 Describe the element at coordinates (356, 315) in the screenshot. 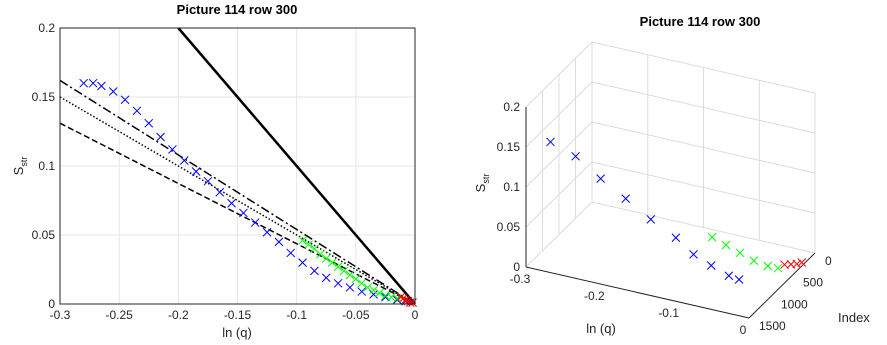

I see `left-x-tick-label: -0.05` at that location.